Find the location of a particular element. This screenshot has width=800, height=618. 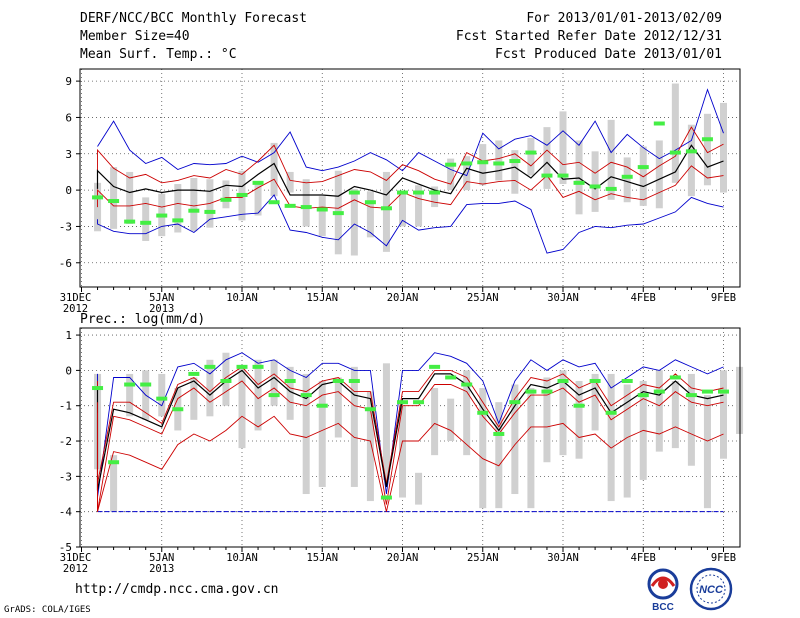

forecast-period: For 2013/01/01-2013/02/09 is located at coordinates (624, 18).